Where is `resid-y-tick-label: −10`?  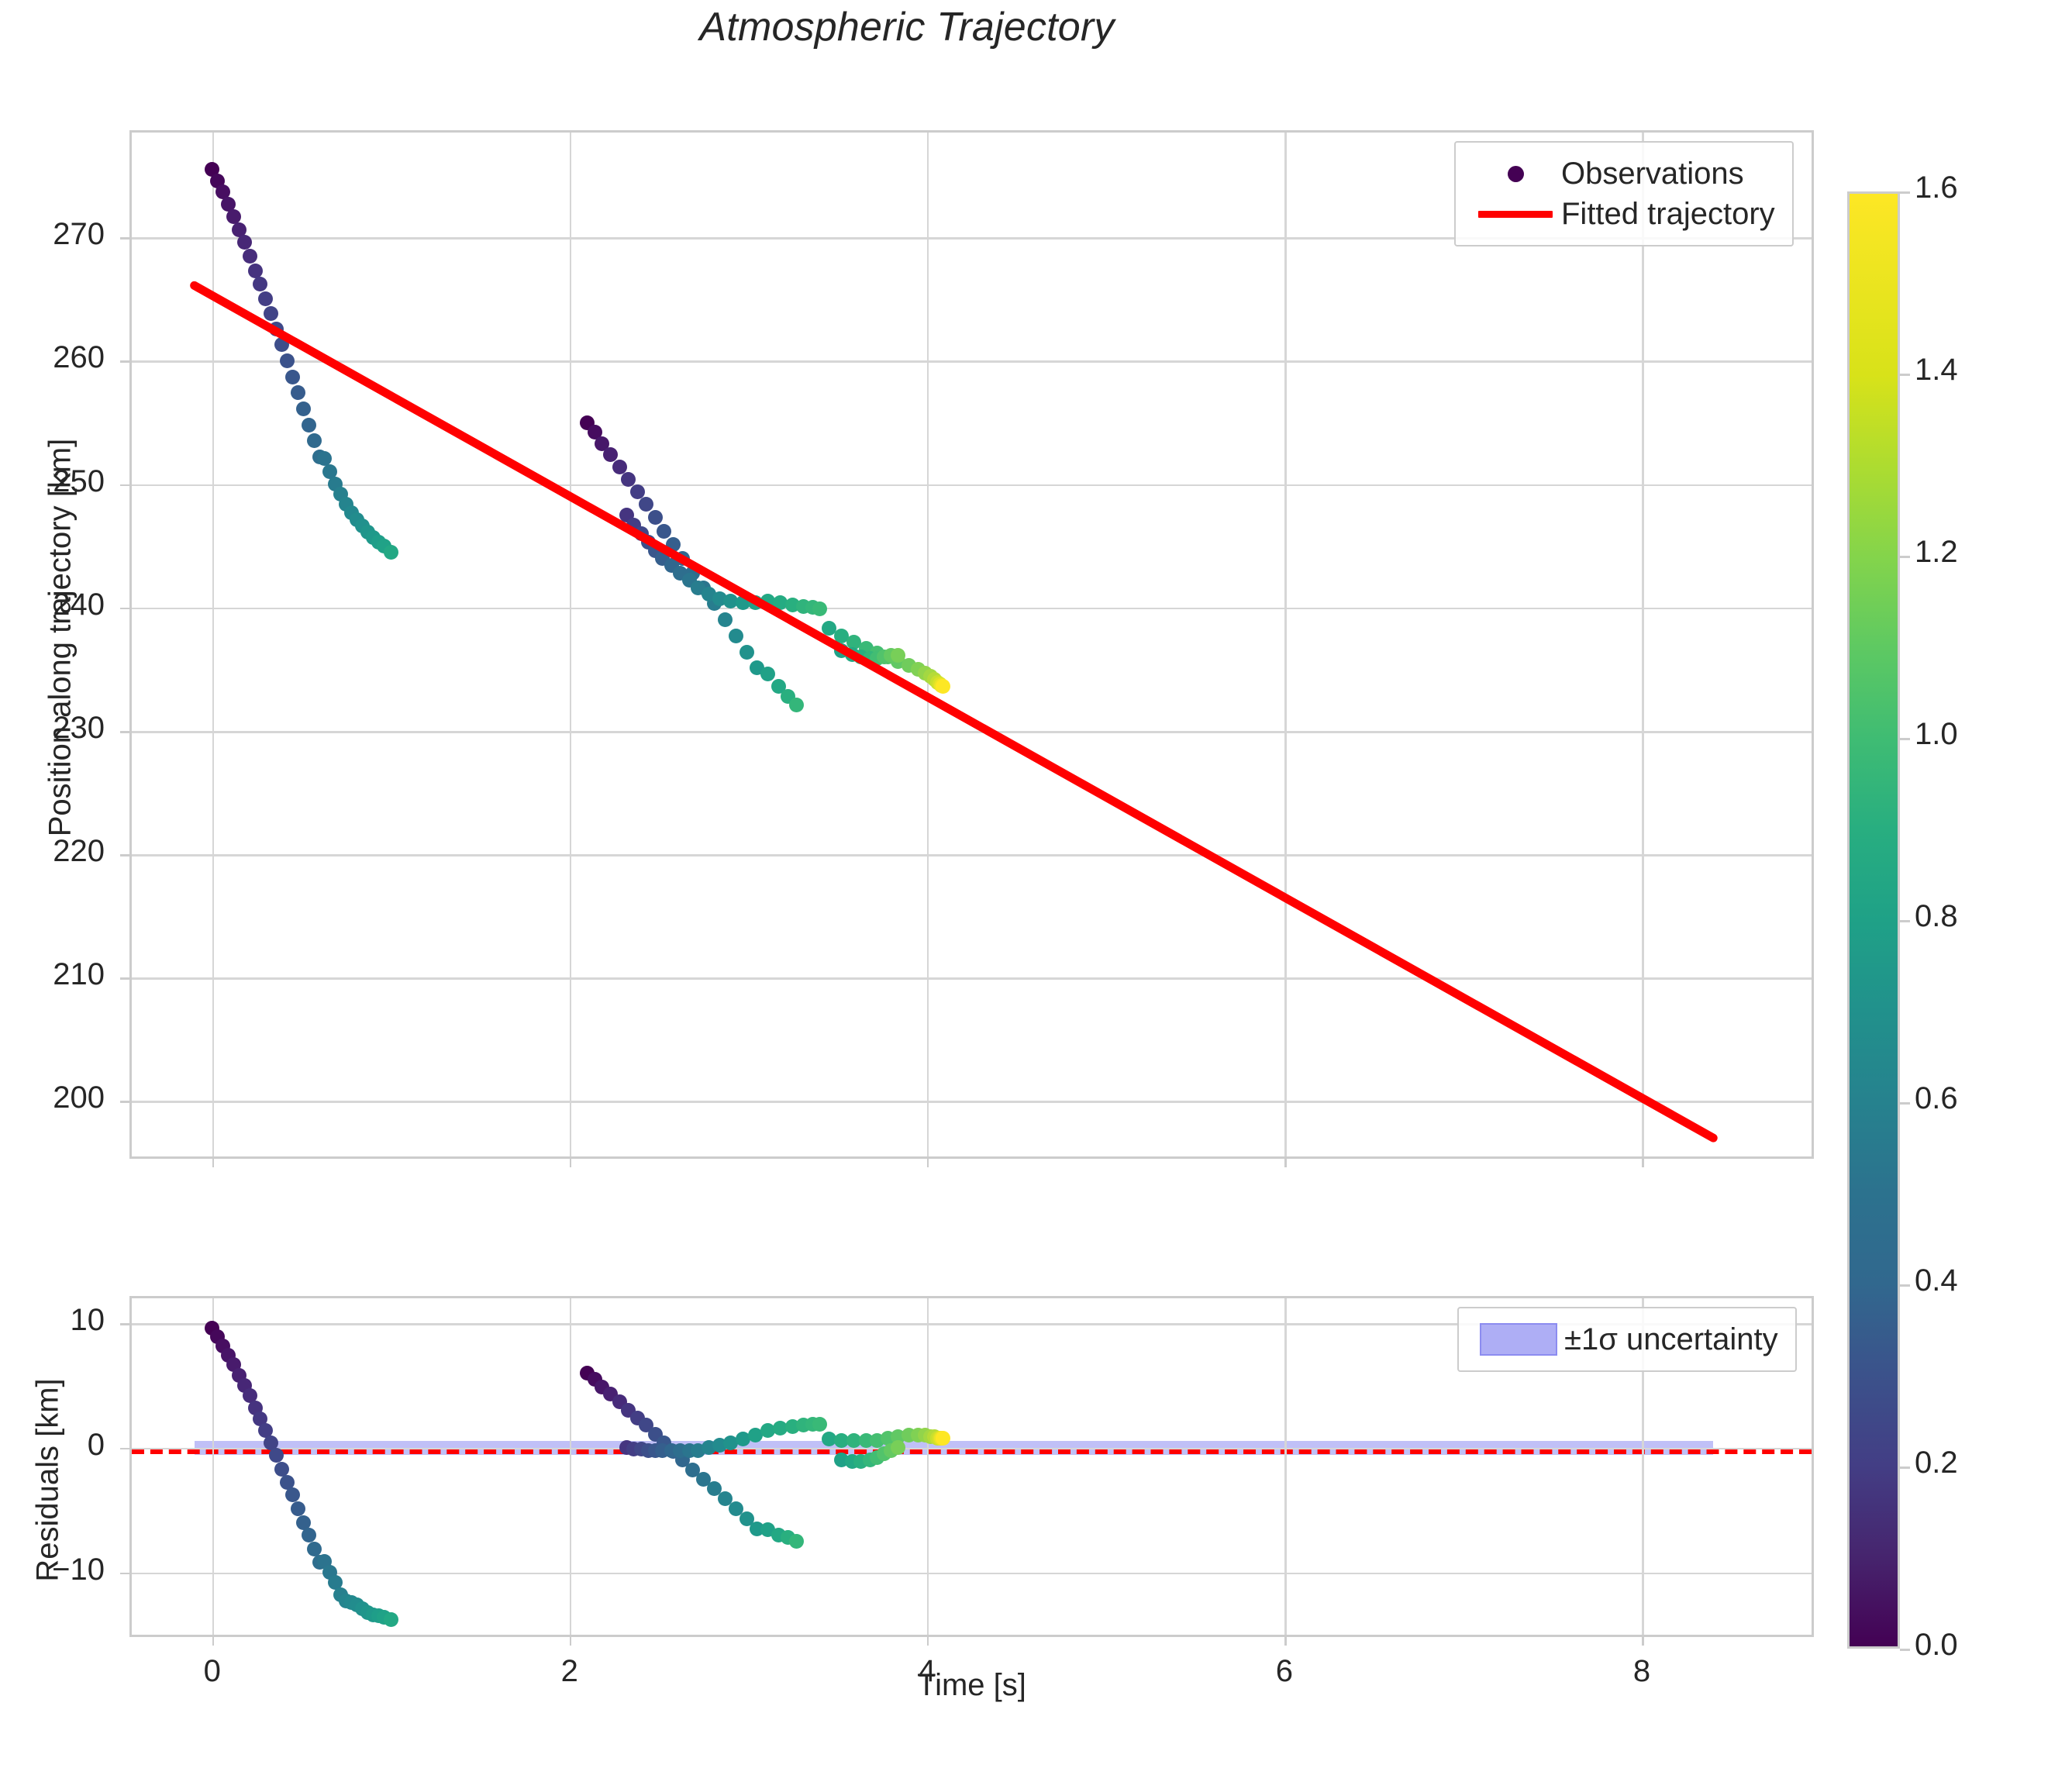 resid-y-tick-label: −10 is located at coordinates (78, 1569).